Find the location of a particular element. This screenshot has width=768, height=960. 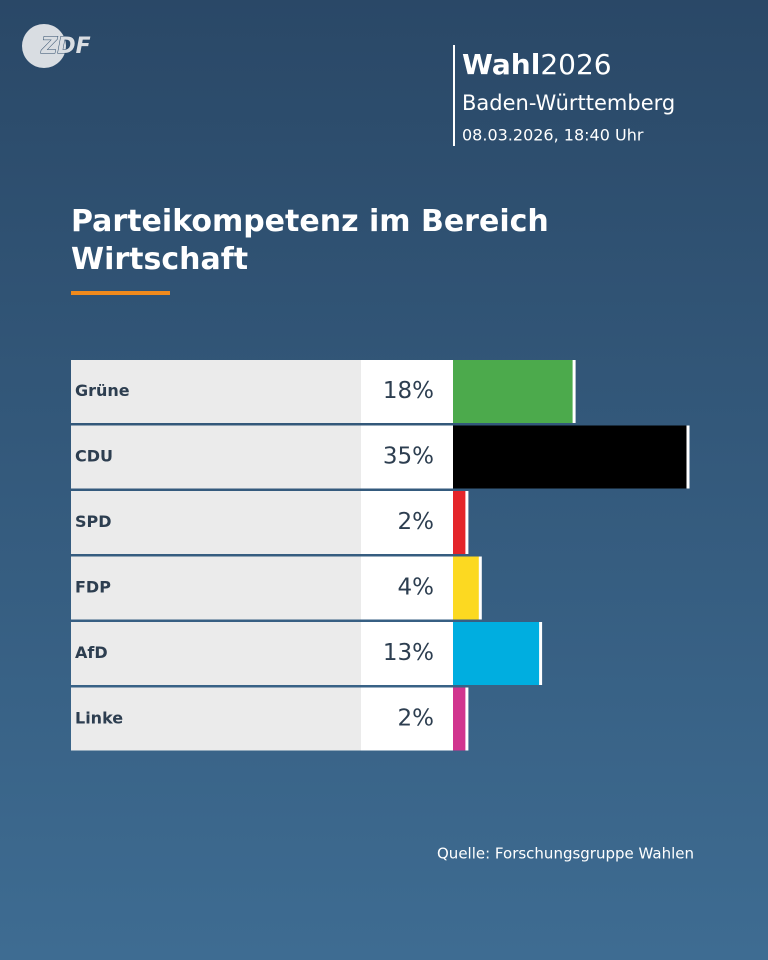

category-label: FDP is located at coordinates (93, 587).